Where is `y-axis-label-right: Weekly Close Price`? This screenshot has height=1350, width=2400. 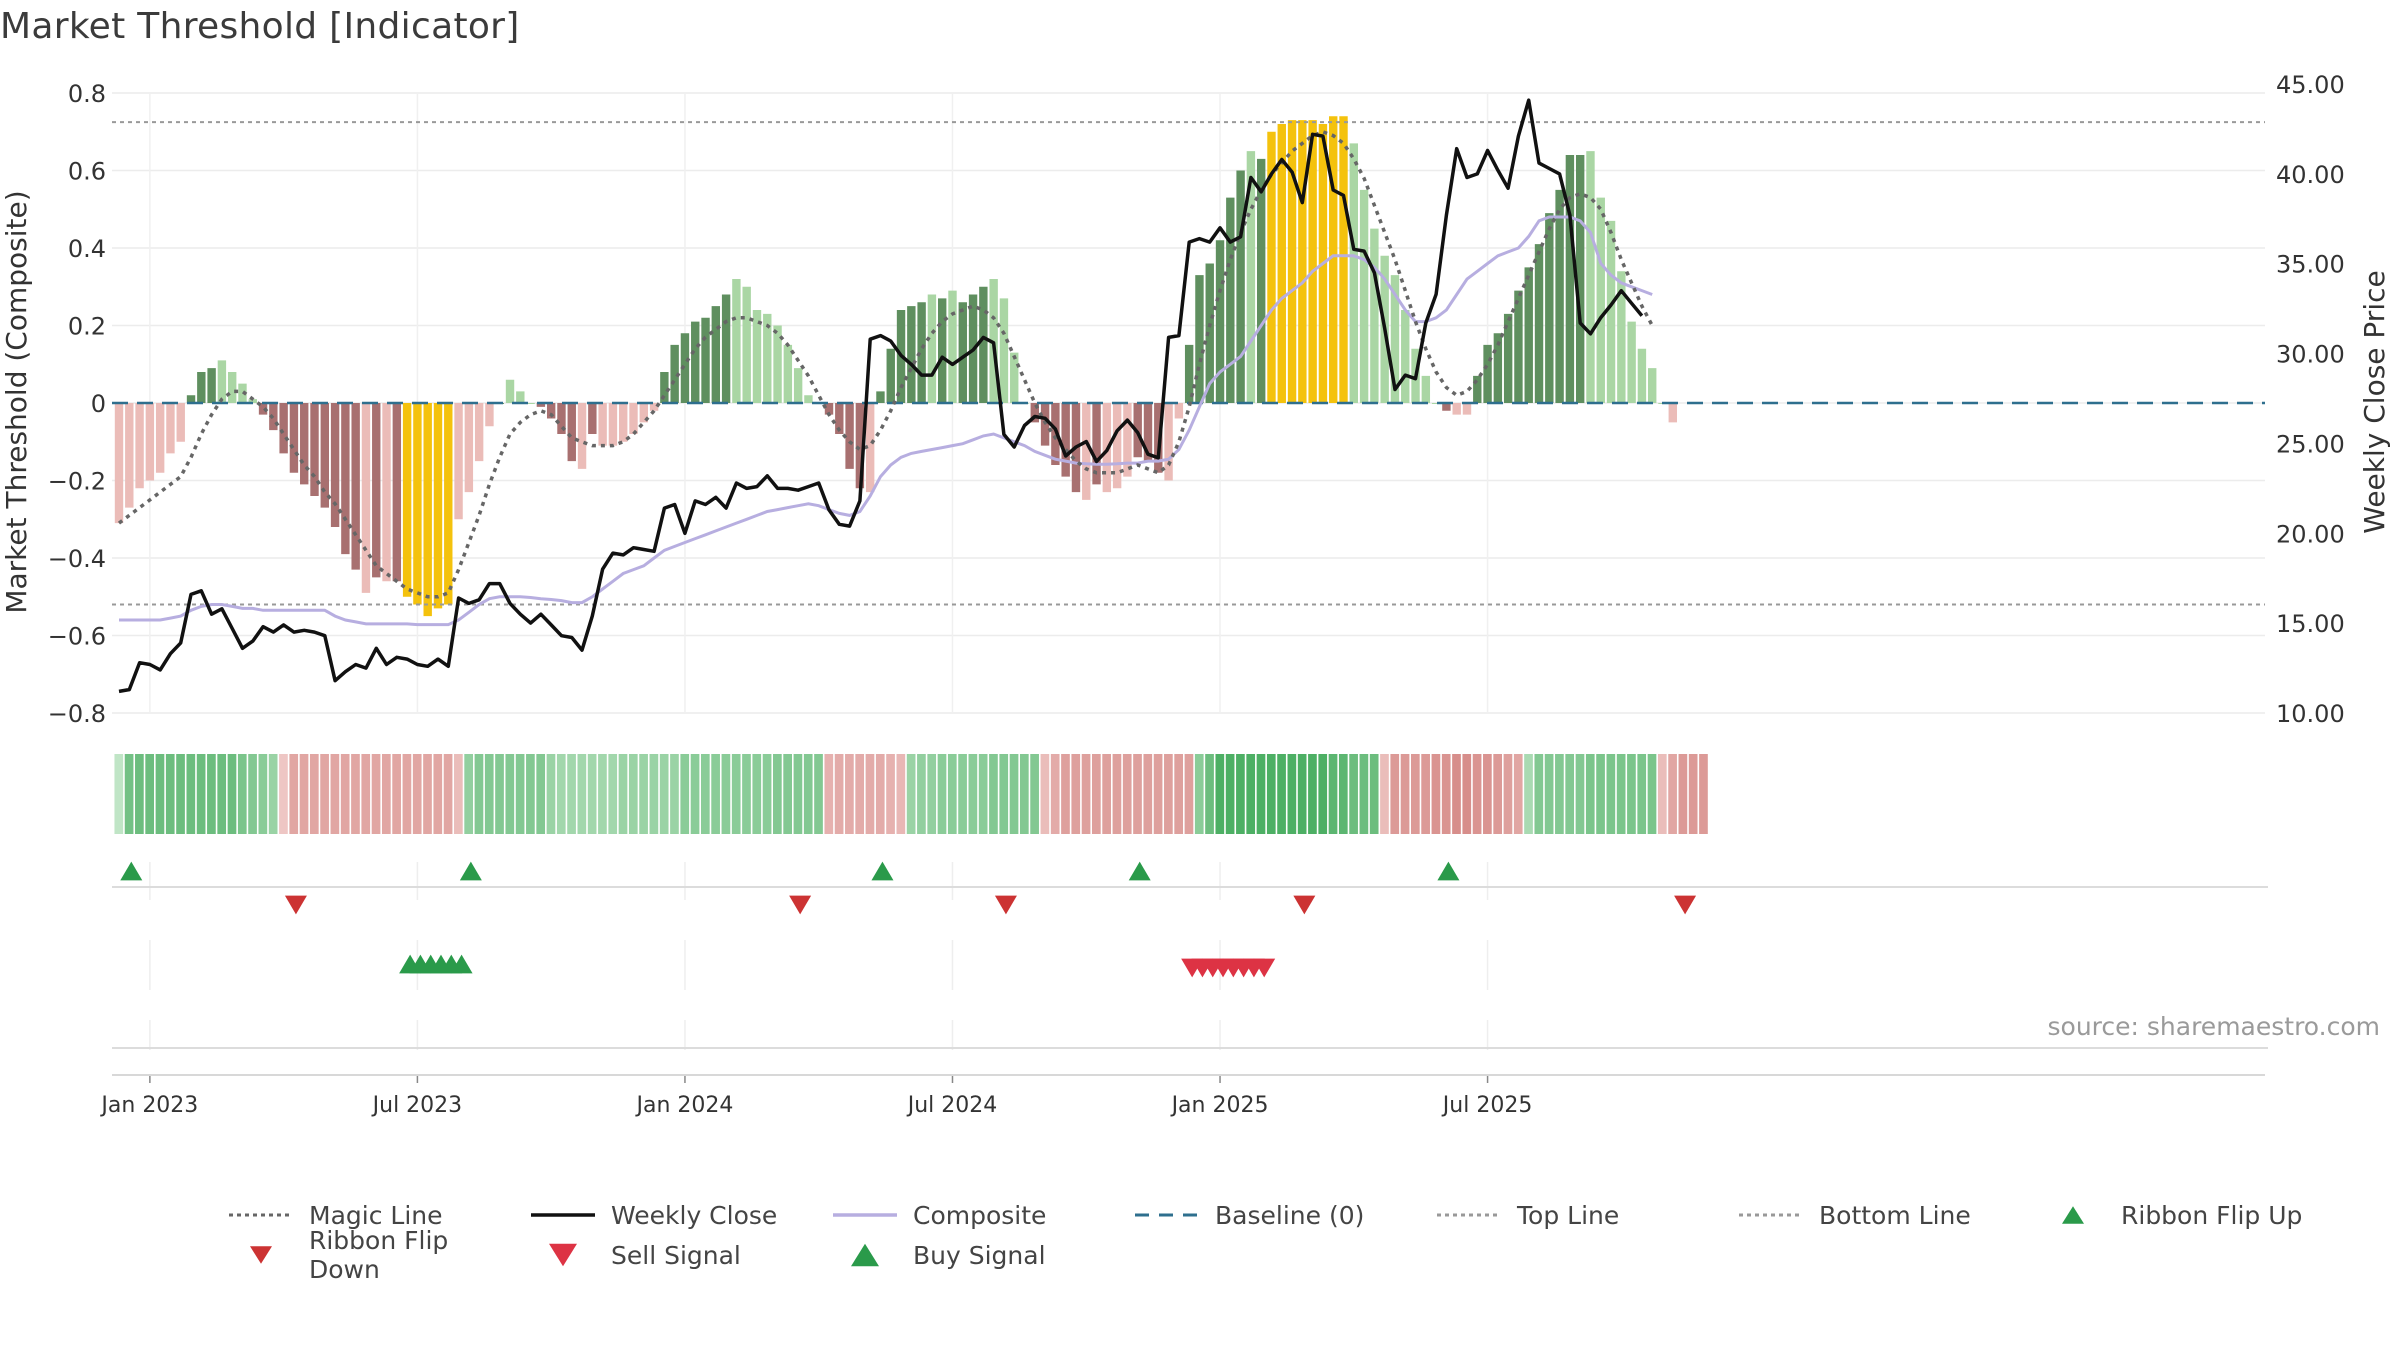
y-axis-label-right: Weekly Close Price is located at coordinates (2374, 401).